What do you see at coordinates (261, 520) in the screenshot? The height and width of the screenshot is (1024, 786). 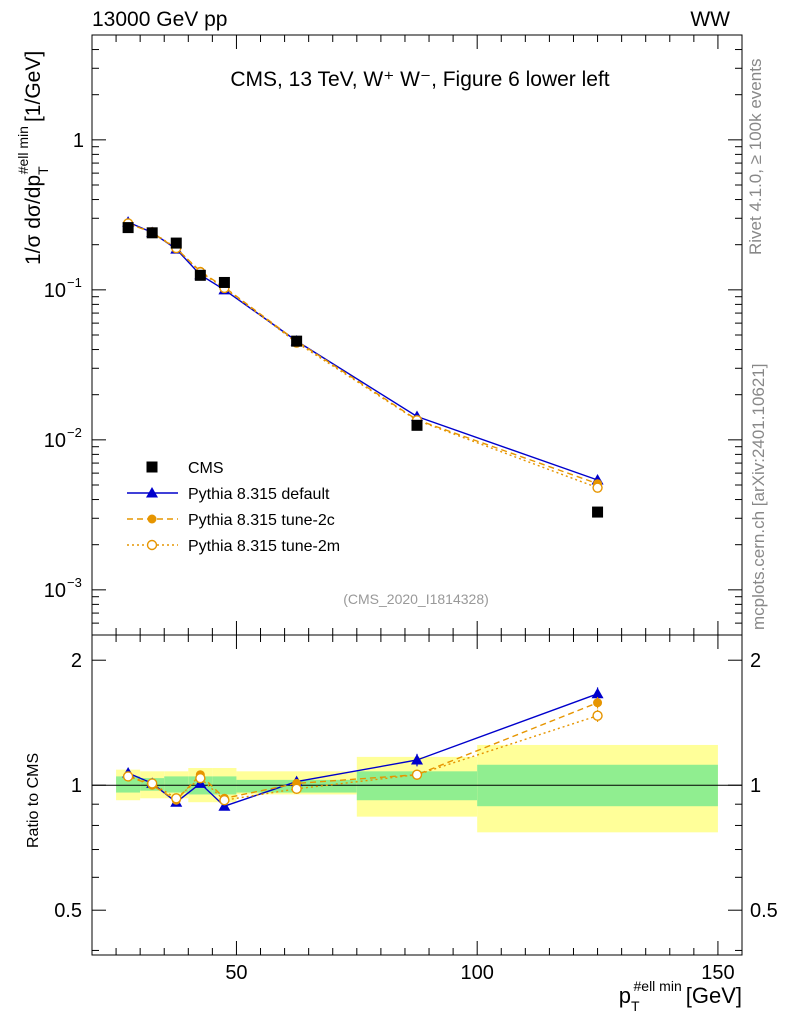 I see `legend-label: Pythia 8.315 tune-2c` at bounding box center [261, 520].